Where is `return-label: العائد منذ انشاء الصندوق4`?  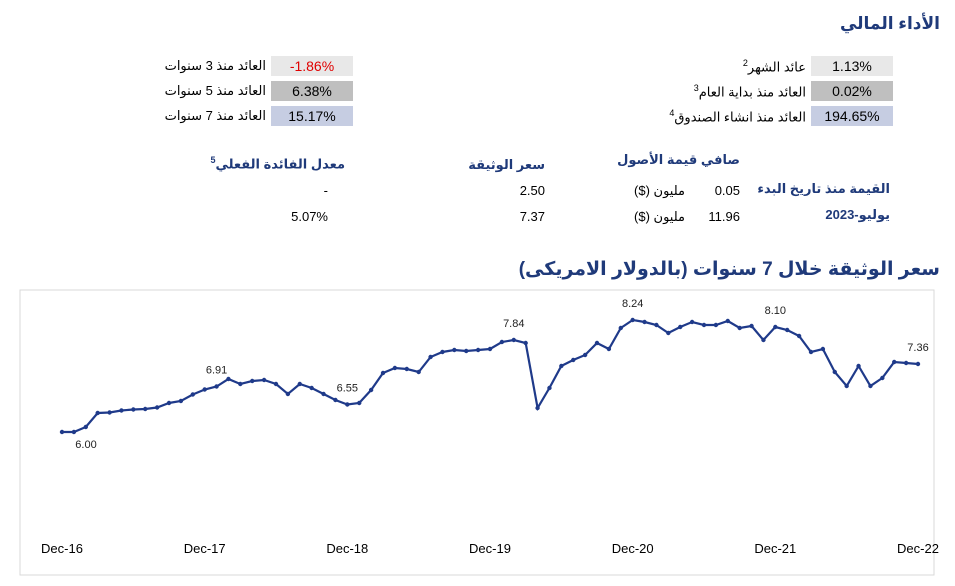
return-label: العائد منذ انشاء الصندوق4 is located at coordinates (737, 116).